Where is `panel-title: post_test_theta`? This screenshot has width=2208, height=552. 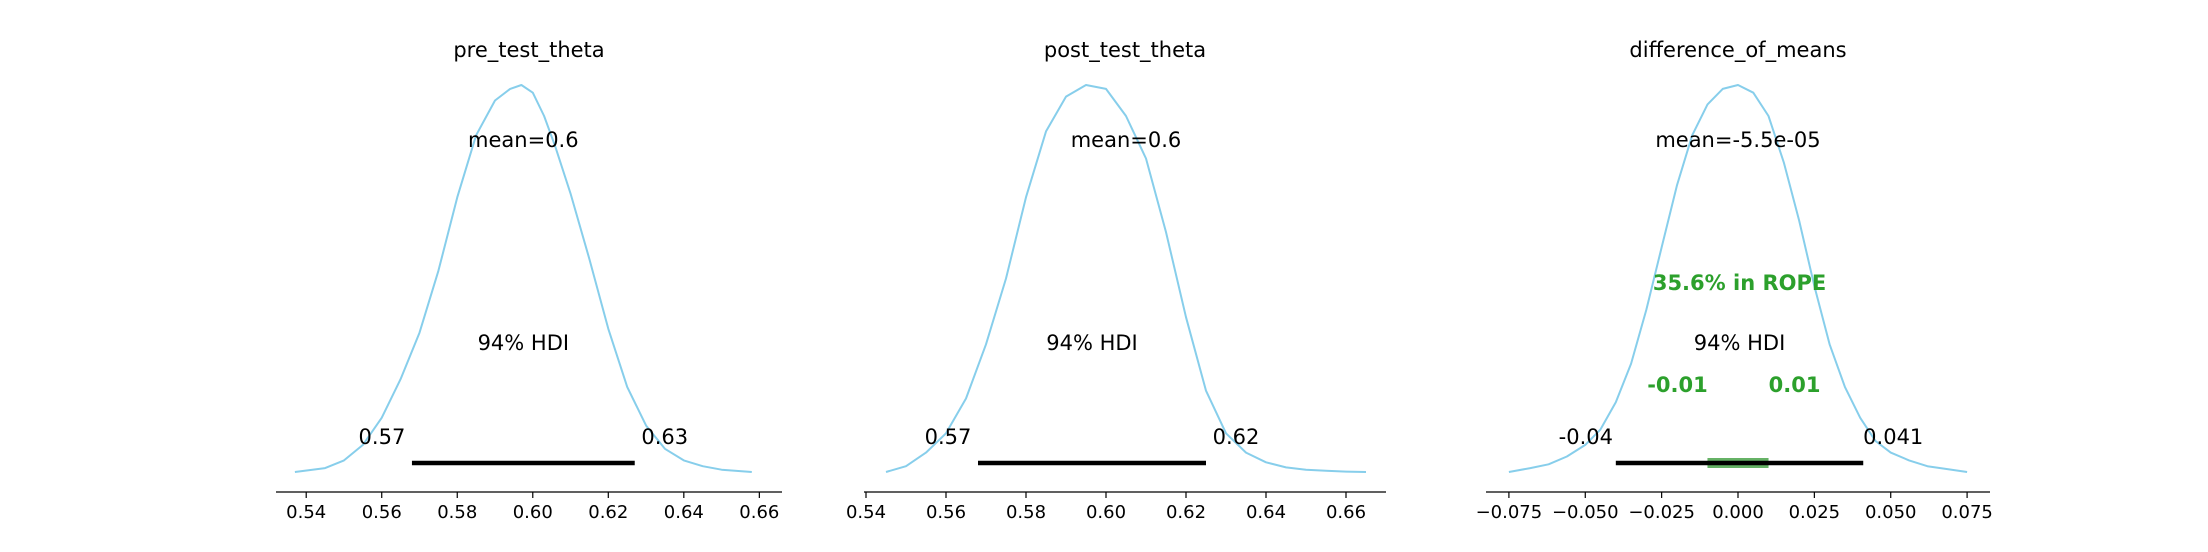
panel-title: post_test_theta is located at coordinates (1125, 50).